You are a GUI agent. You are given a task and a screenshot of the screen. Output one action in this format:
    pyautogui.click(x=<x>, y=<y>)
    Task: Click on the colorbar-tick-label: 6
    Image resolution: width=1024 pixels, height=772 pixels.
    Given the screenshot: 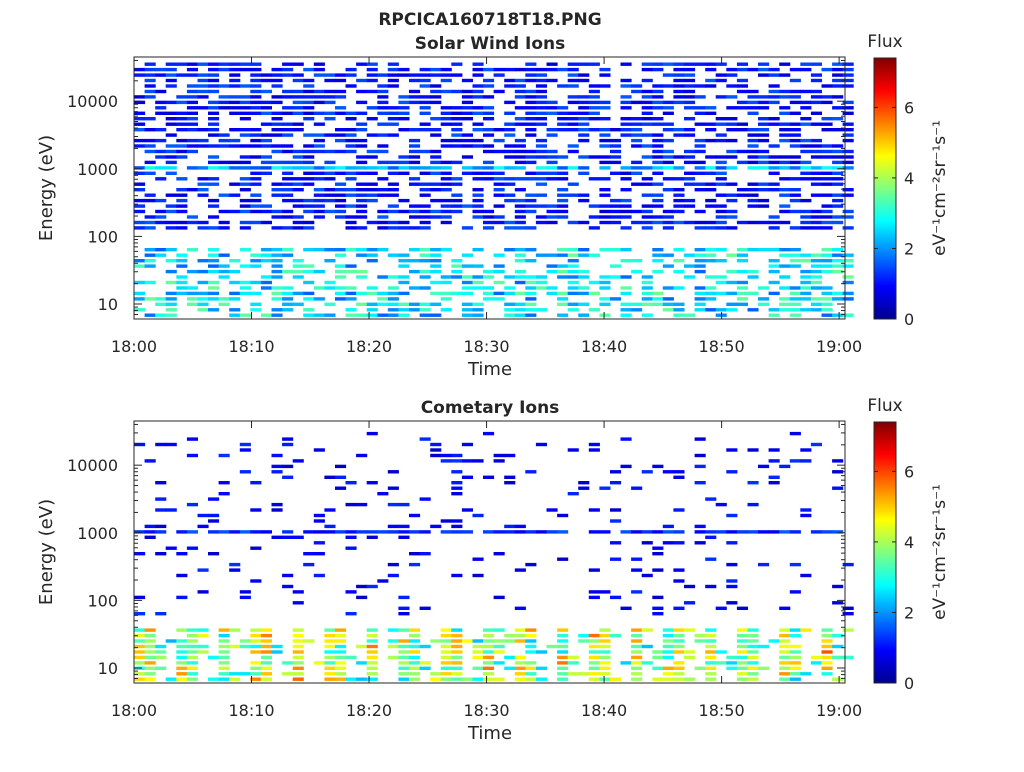 What is the action you would take?
    pyautogui.click(x=909, y=107)
    